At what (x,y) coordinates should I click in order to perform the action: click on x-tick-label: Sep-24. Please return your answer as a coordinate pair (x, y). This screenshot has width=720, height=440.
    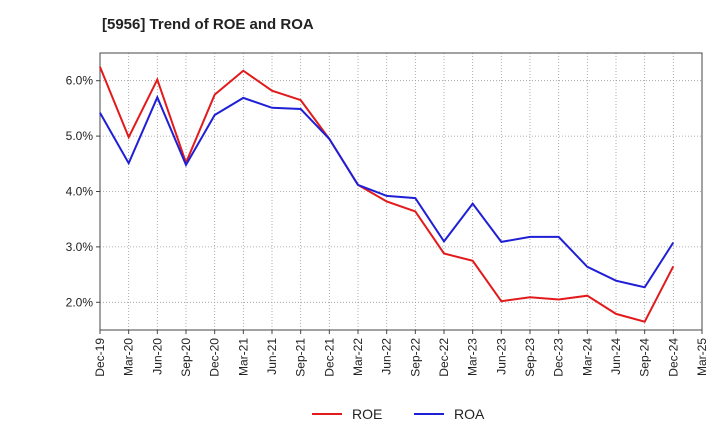
    Looking at the image, I should click on (645, 357).